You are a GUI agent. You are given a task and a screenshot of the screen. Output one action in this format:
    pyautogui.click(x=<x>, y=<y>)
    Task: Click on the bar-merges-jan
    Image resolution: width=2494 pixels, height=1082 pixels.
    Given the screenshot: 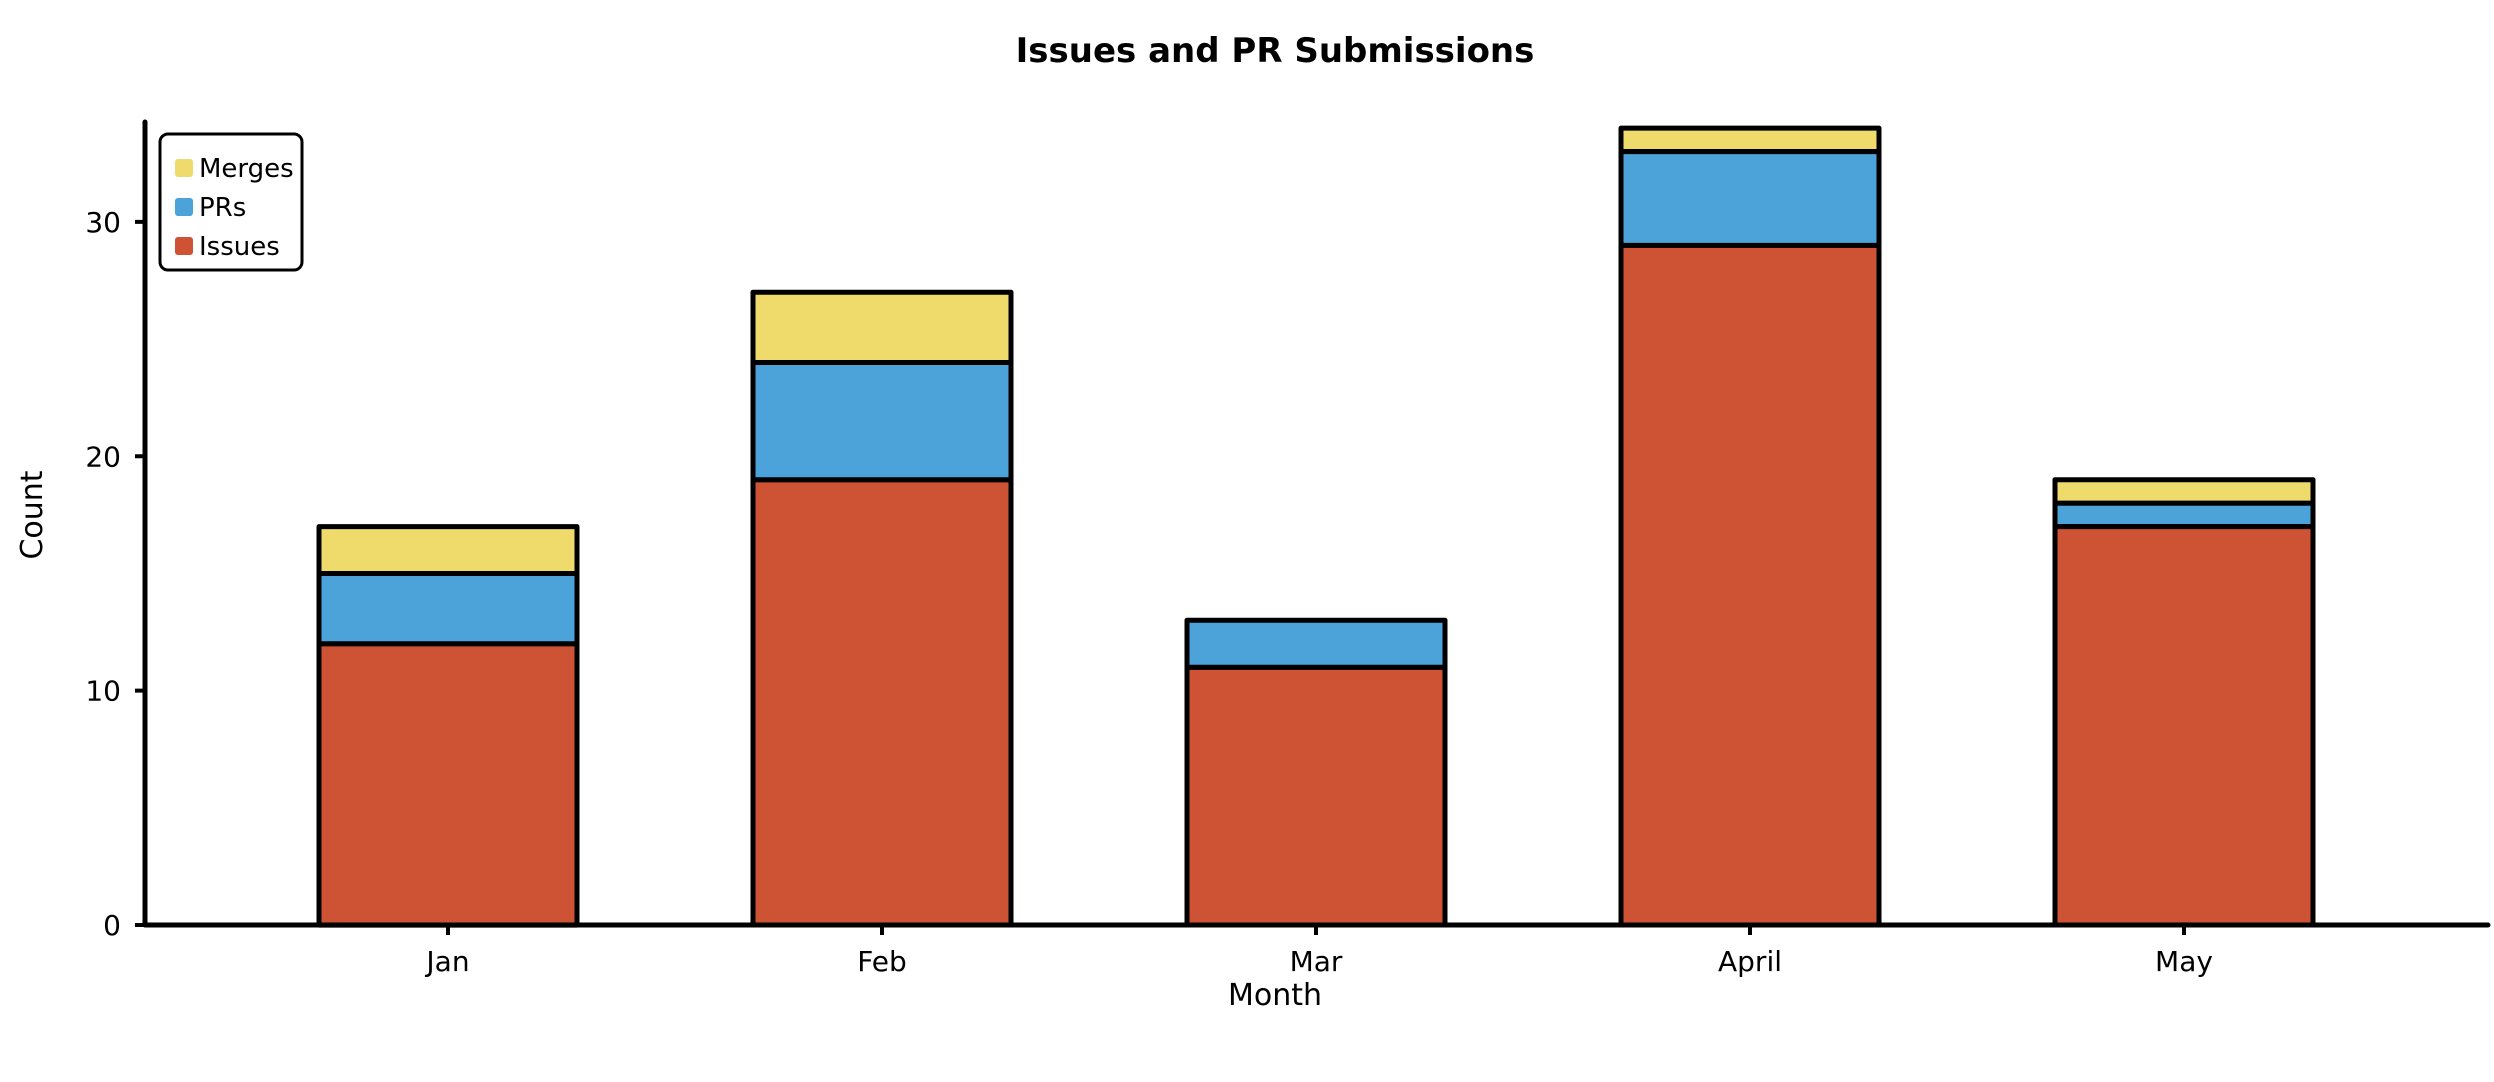 What is the action you would take?
    pyautogui.click(x=448, y=550)
    